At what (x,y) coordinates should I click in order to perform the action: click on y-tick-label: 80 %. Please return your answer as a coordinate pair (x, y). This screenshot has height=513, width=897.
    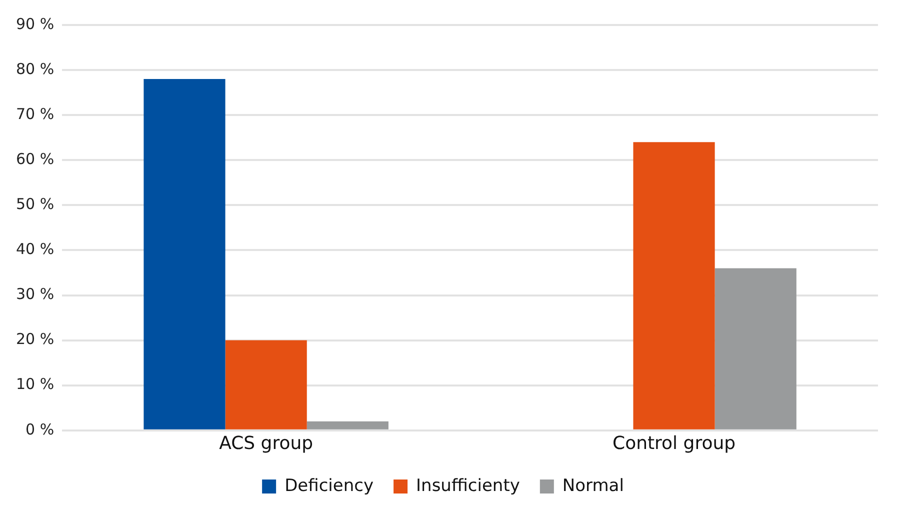
    Looking at the image, I should click on (35, 69).